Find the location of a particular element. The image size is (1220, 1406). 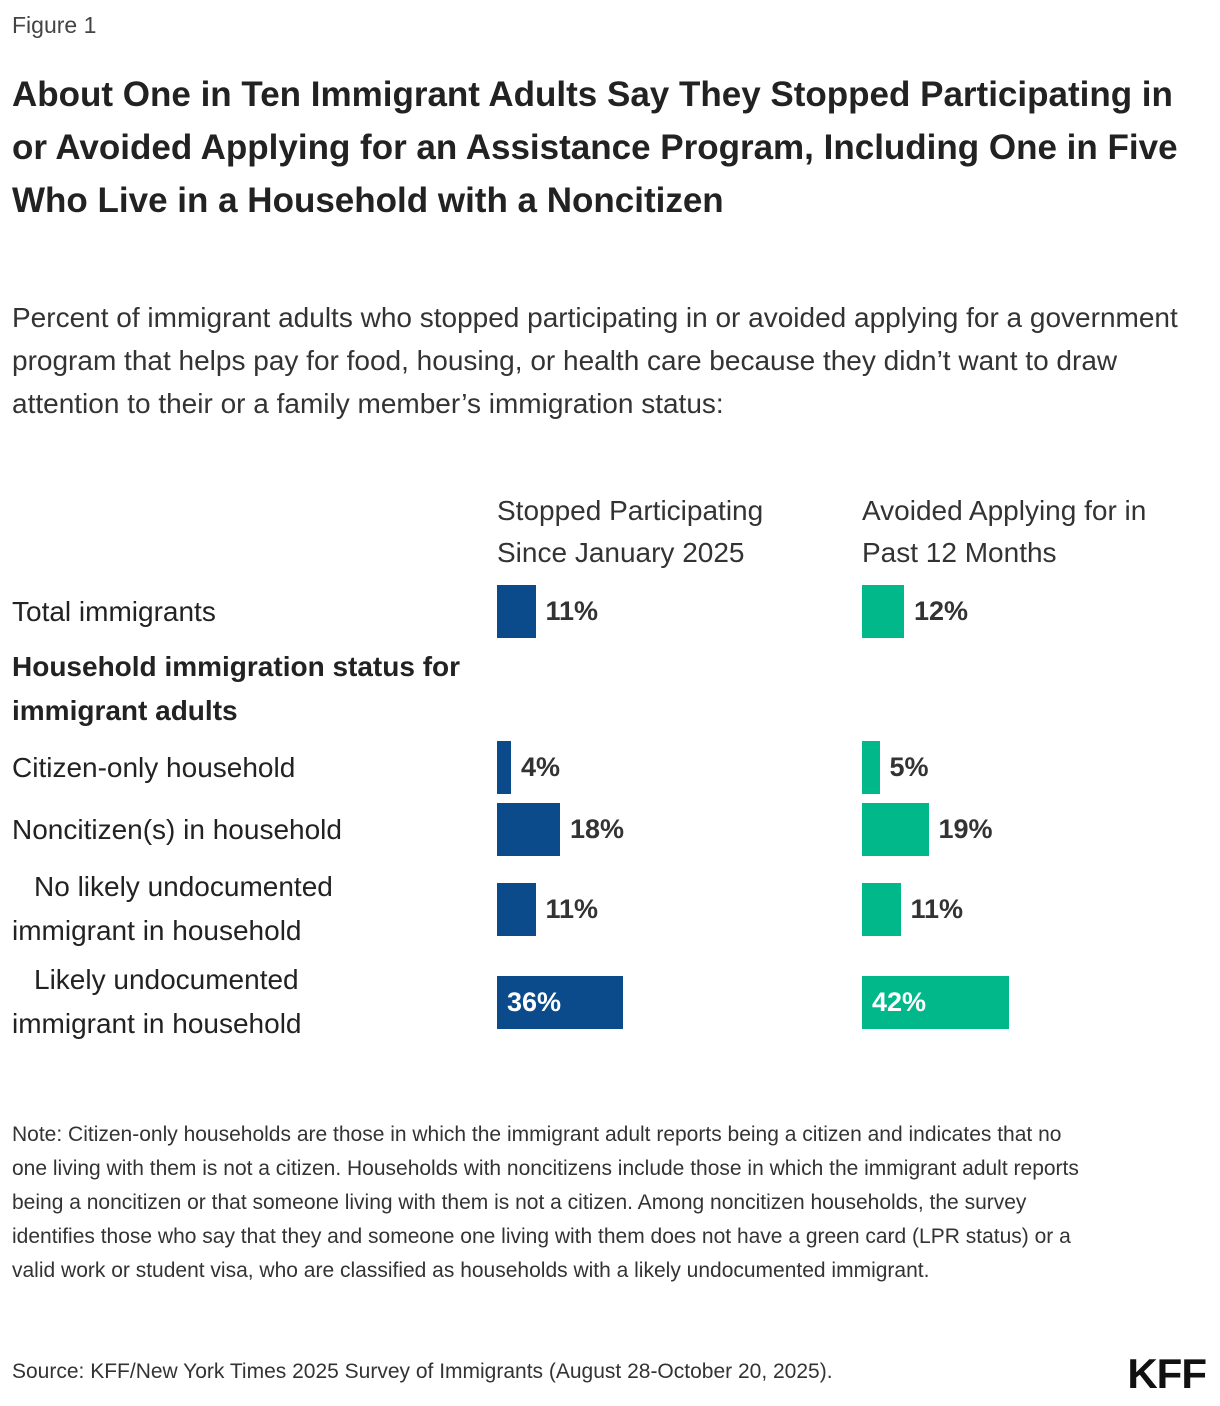

category-text: Total immigrants is located at coordinates (114, 611).